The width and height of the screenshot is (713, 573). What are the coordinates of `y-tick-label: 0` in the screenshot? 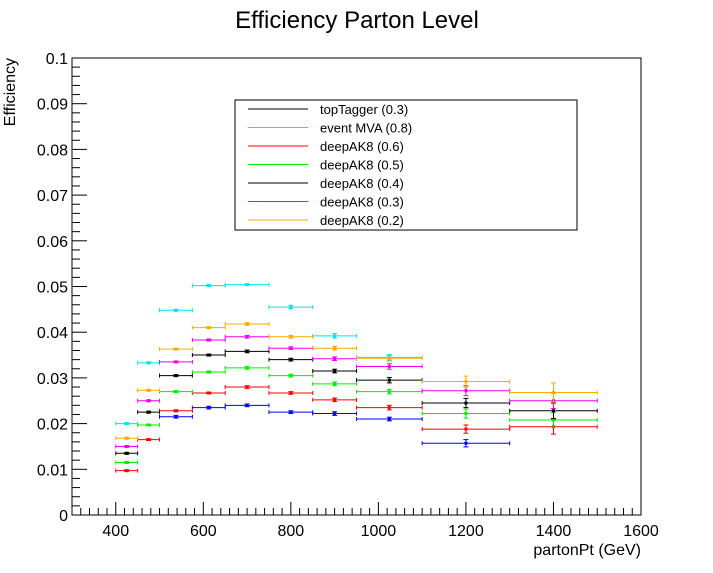 It's located at (63, 516).